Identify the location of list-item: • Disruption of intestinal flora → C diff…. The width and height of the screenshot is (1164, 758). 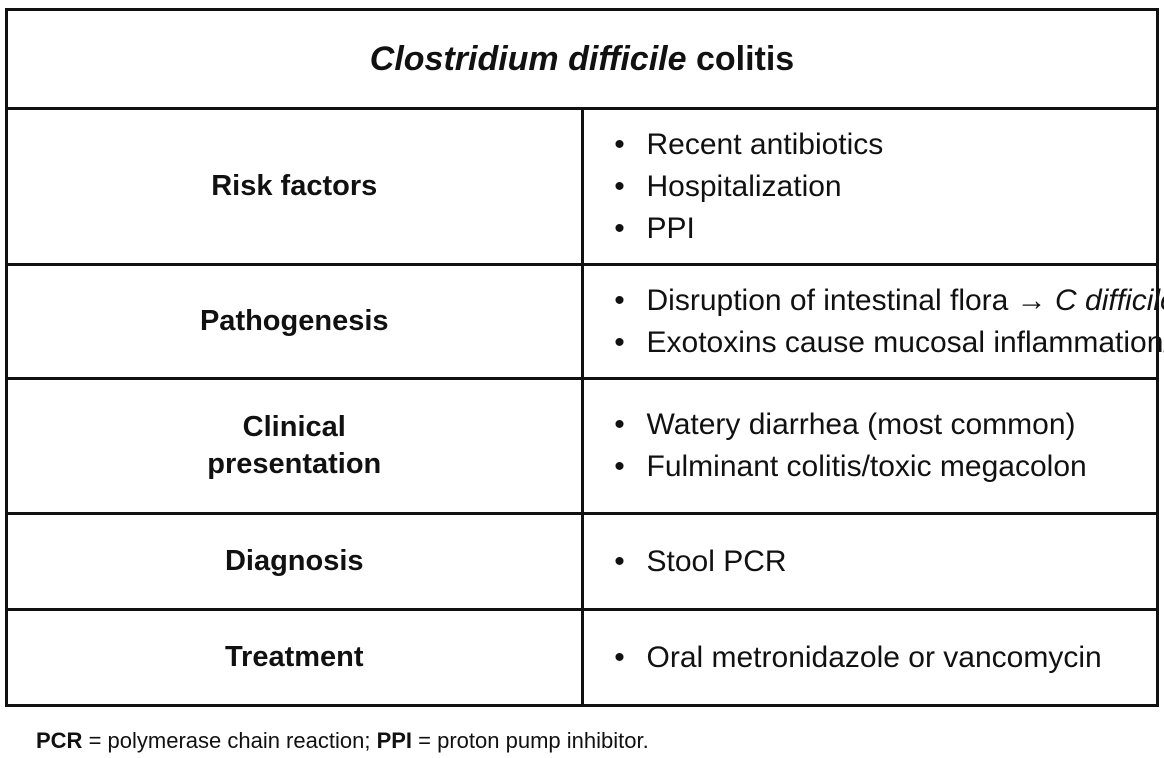
(887, 301).